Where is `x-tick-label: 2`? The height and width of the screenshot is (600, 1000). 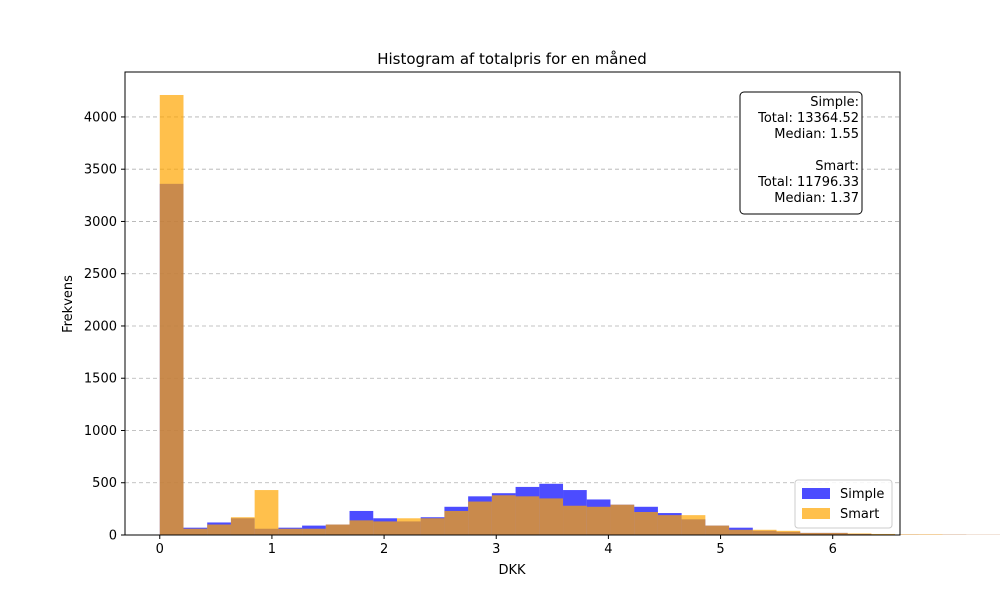 x-tick-label: 2 is located at coordinates (384, 549).